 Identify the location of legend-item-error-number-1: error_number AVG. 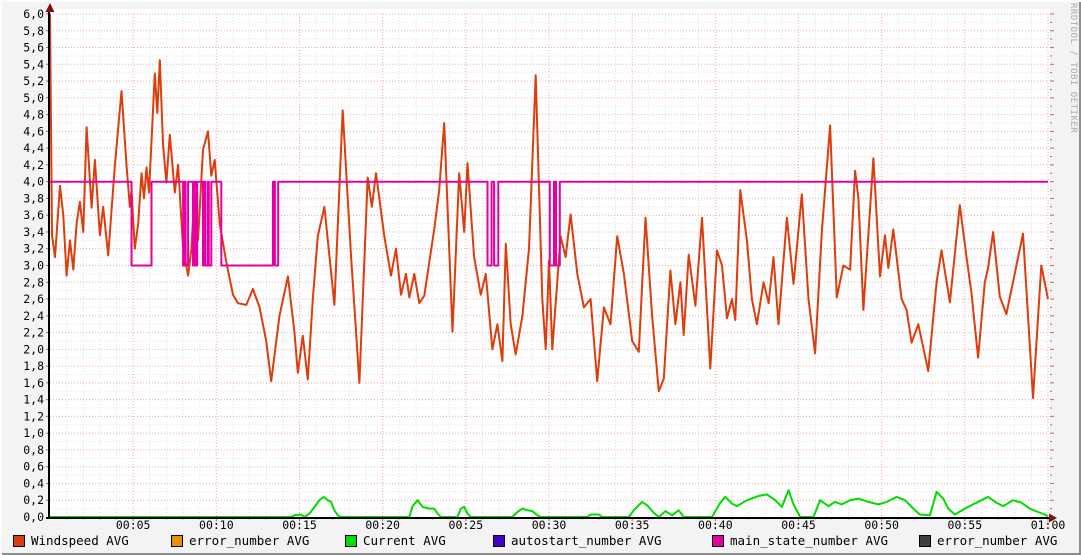
(240, 540).